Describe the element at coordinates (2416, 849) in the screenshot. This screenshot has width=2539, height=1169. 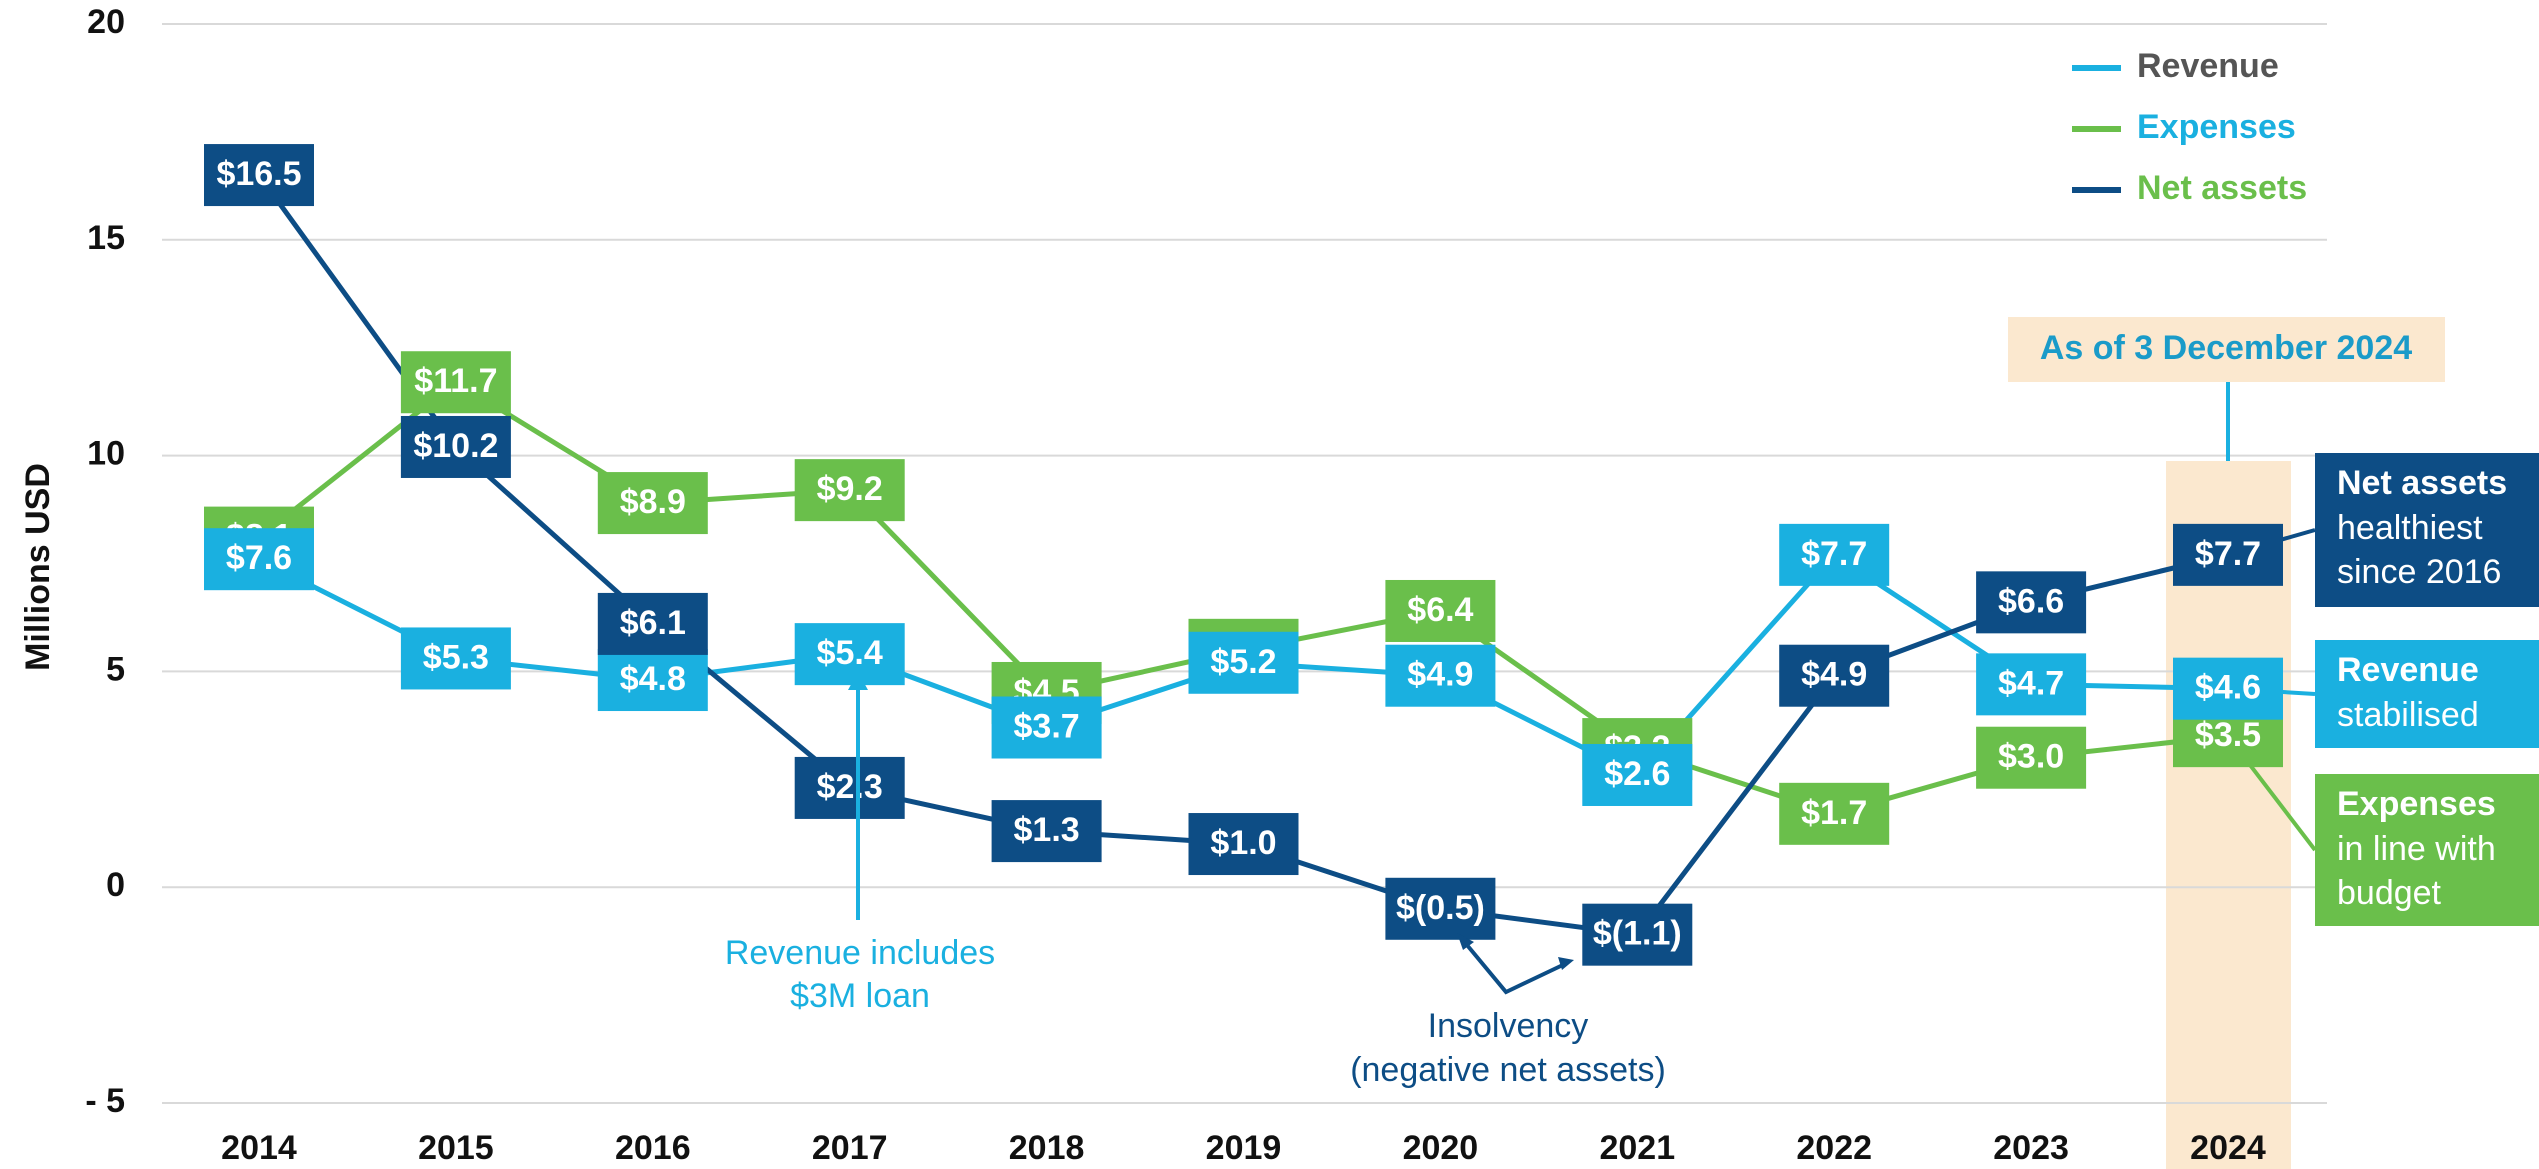
I see `side-note-text: in line with` at that location.